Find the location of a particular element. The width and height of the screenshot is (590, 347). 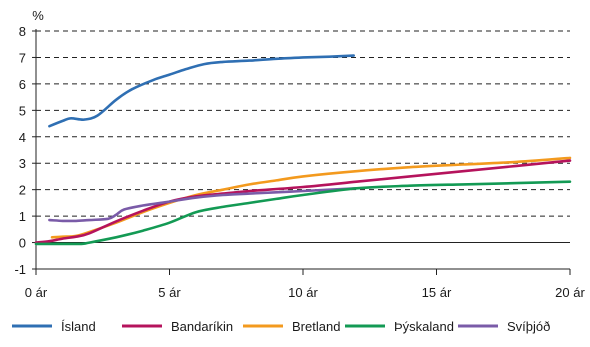

legend-label: Svíþjóð is located at coordinates (528, 326).